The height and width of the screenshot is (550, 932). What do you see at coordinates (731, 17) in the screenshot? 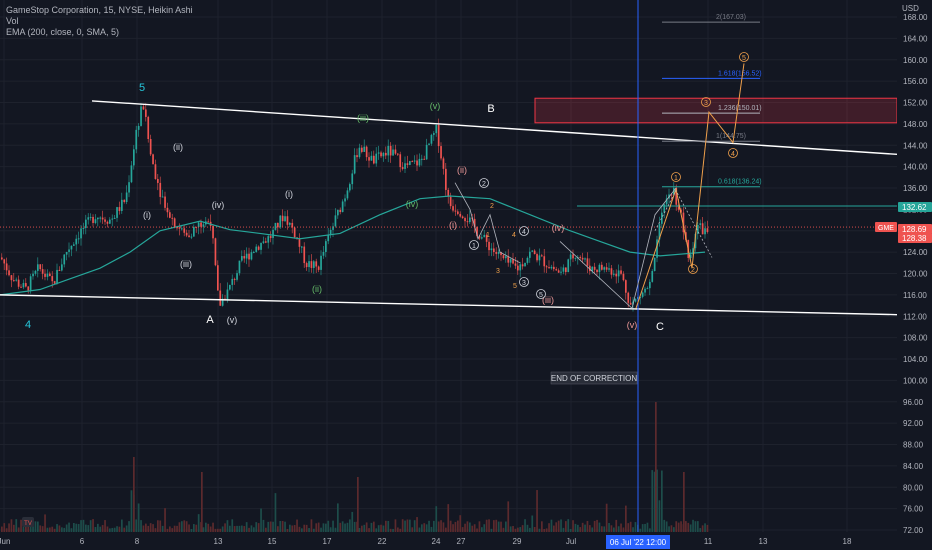
I see `fib-level-label: 2(167.03)` at bounding box center [731, 17].